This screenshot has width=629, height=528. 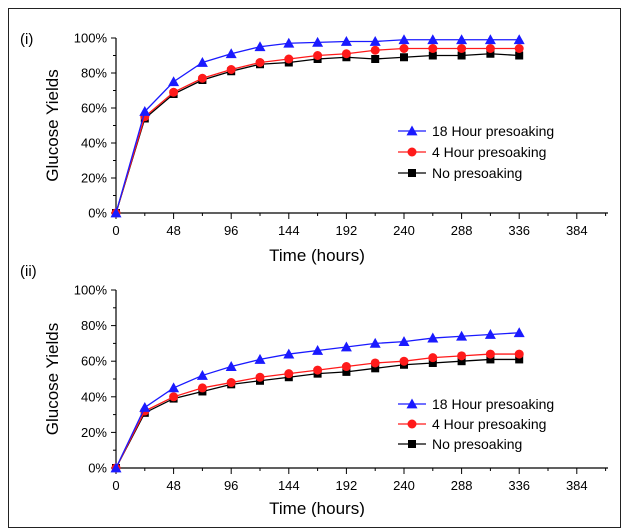 I want to click on panel-label: (i), so click(x=26, y=39).